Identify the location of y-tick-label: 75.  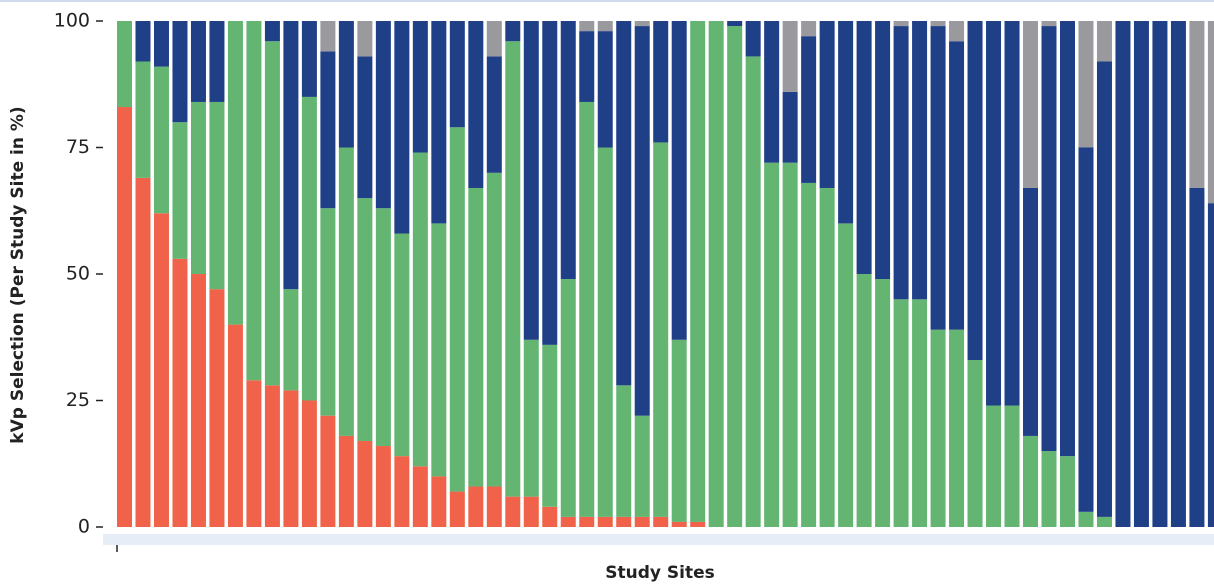
(78, 147).